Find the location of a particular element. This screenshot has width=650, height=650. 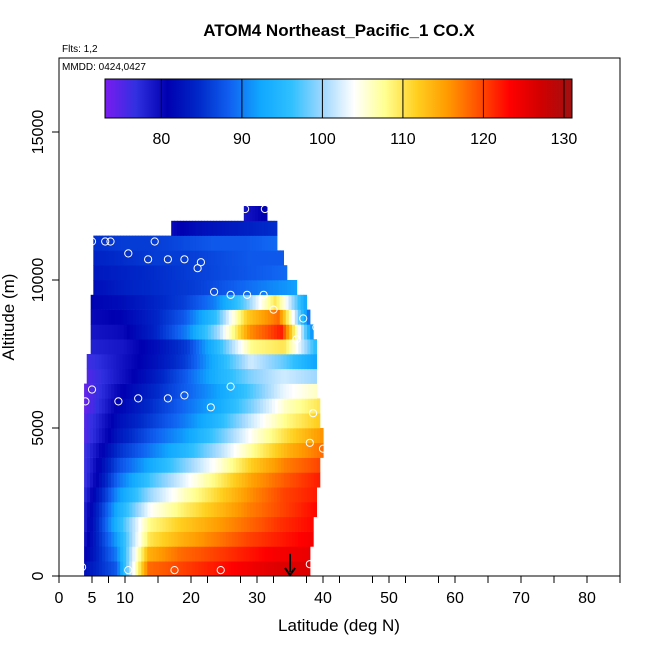

y-tick-label: 15000 is located at coordinates (38, 132).